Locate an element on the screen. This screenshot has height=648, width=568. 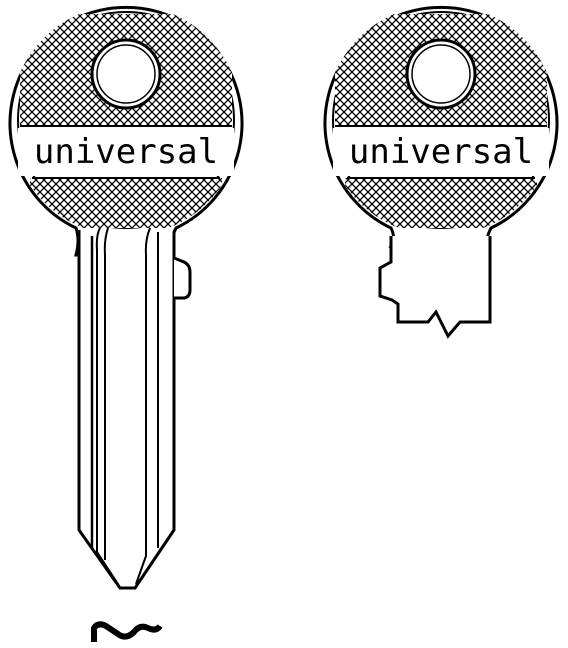
brand-label-left: universal is located at coordinates (126, 152).